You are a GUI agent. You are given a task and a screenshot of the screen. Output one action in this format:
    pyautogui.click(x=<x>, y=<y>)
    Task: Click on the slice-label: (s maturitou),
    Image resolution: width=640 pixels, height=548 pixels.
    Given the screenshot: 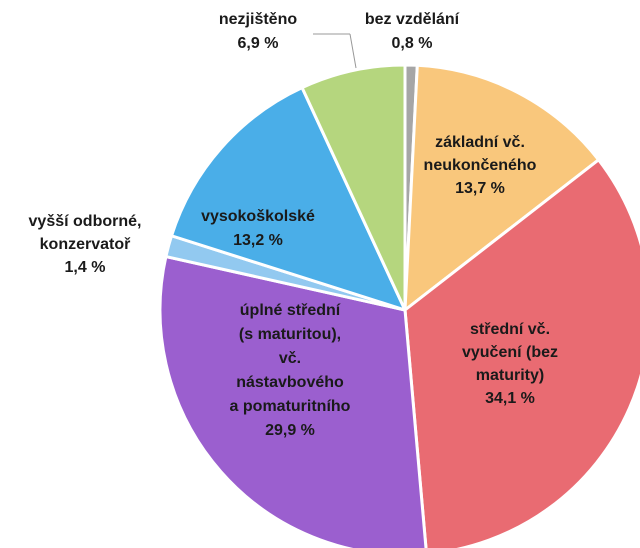 What is the action you would take?
    pyautogui.click(x=290, y=334)
    